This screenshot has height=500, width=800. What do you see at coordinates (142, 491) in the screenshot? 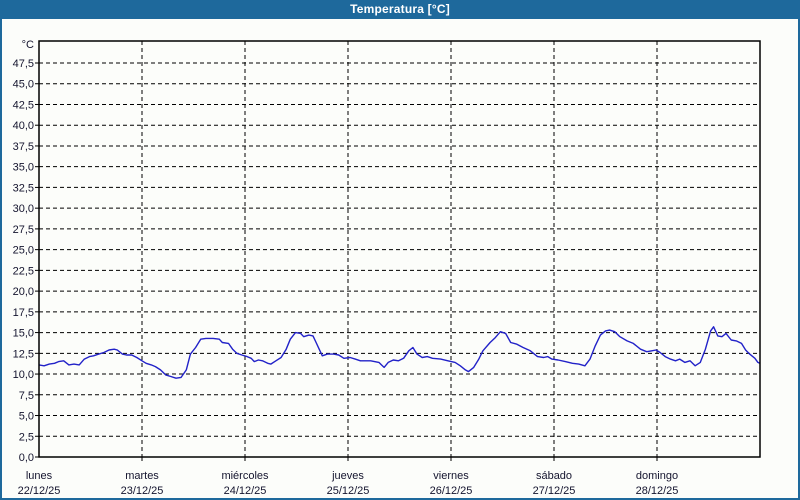
I see `day-date-label: 23/12/25` at bounding box center [142, 491].